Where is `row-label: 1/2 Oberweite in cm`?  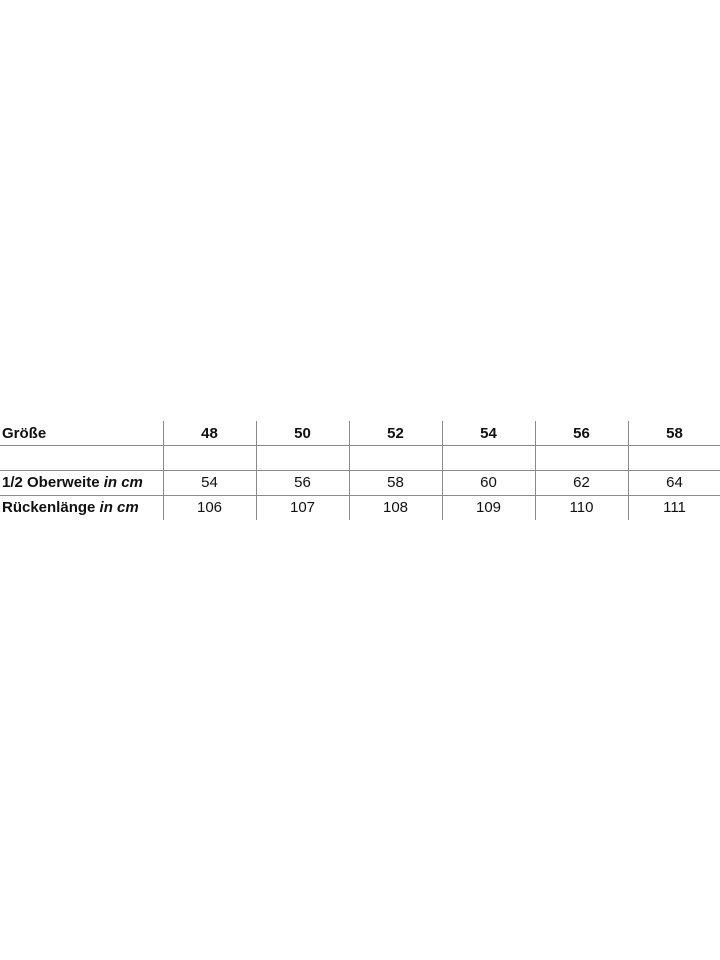 row-label: 1/2 Oberweite in cm is located at coordinates (82, 483).